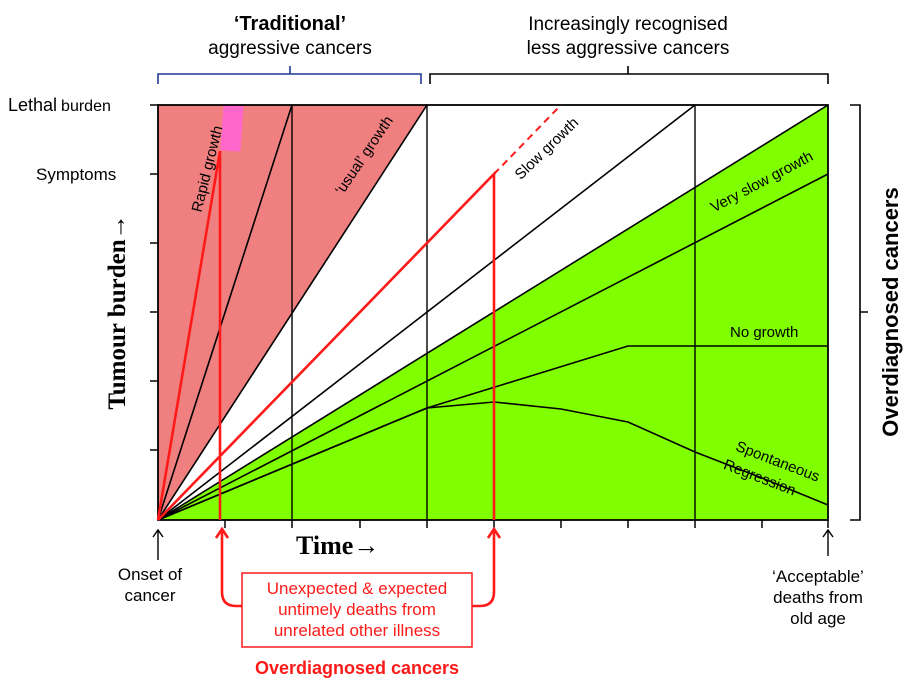 This screenshot has height=682, width=907. What do you see at coordinates (357, 630) in the screenshot?
I see `box-line-3: unrelated other illness` at bounding box center [357, 630].